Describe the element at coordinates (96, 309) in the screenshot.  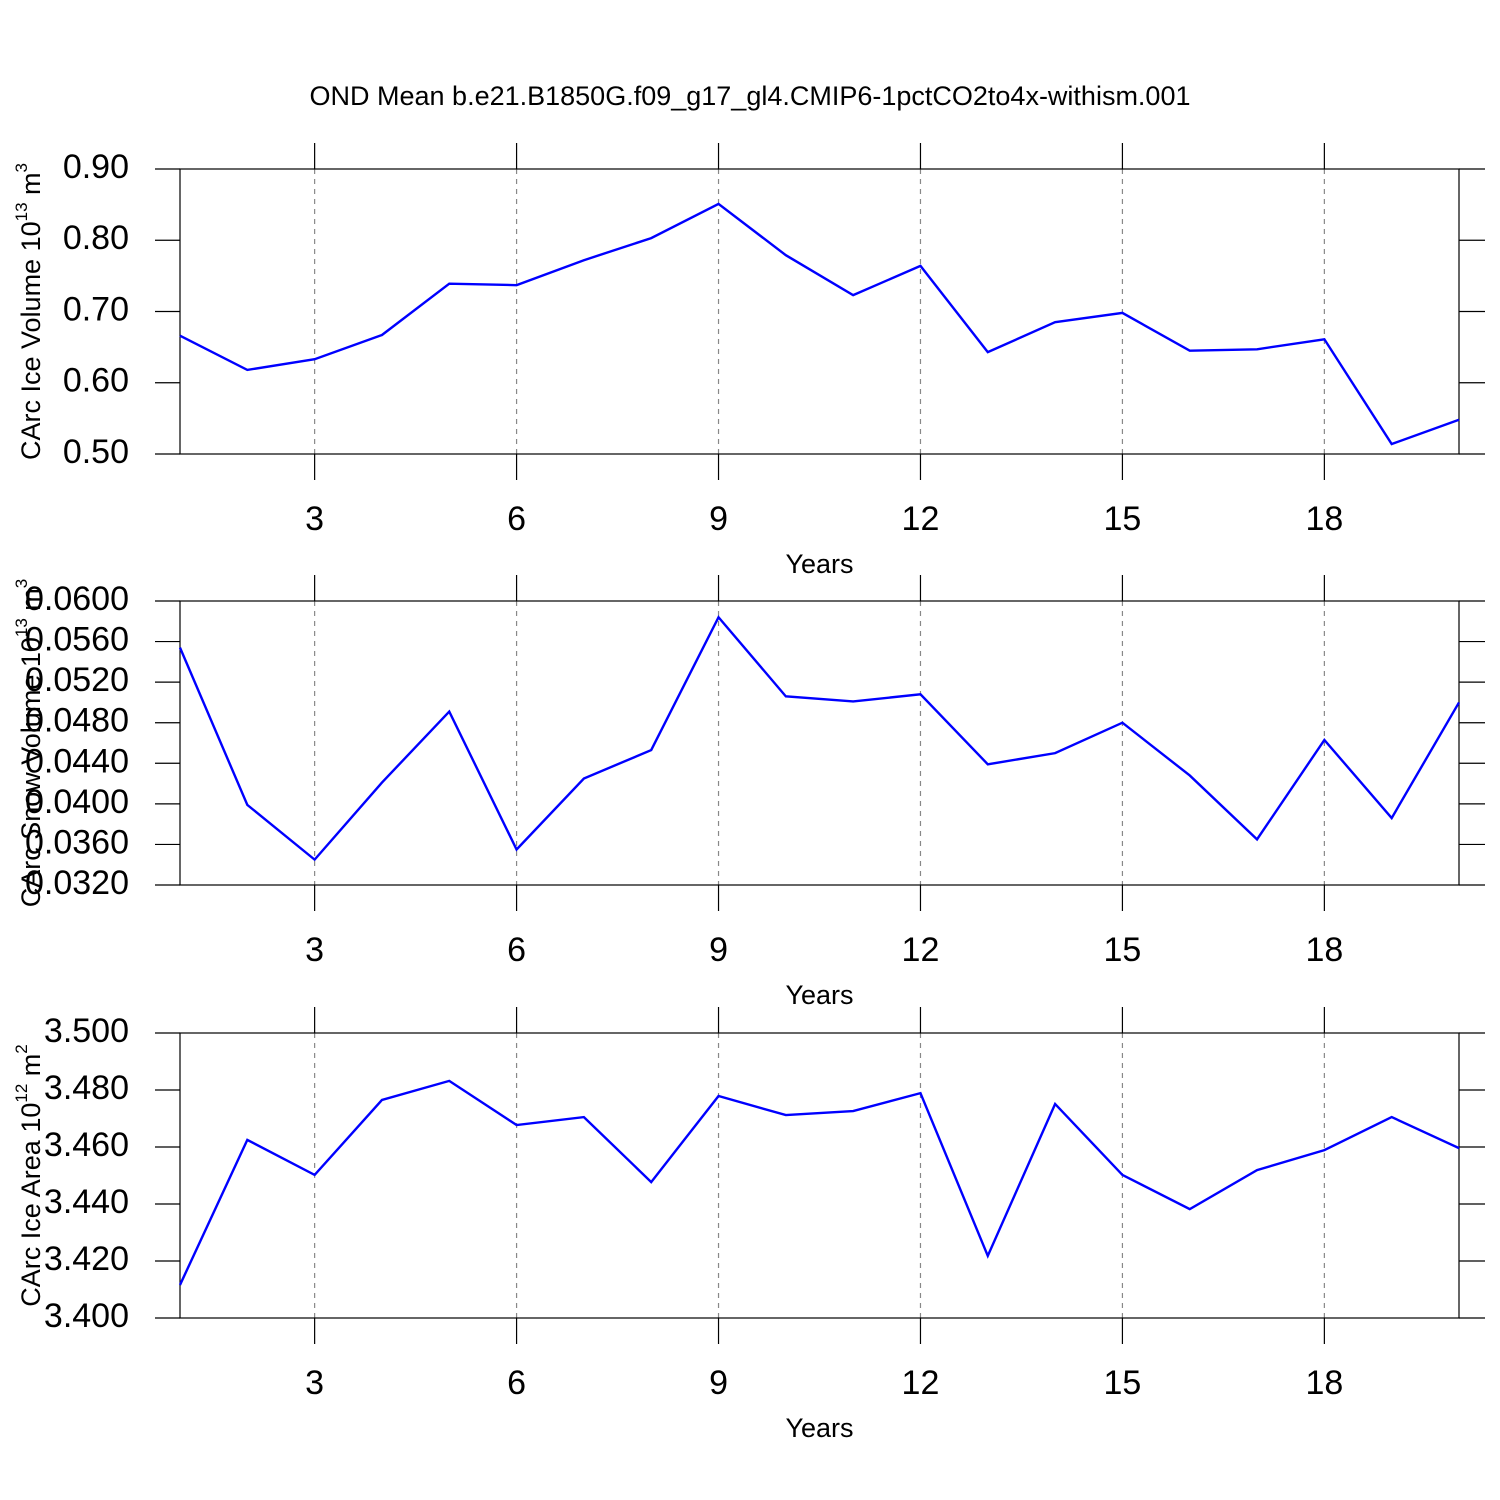
I see `y-tick-label: 0.70` at that location.